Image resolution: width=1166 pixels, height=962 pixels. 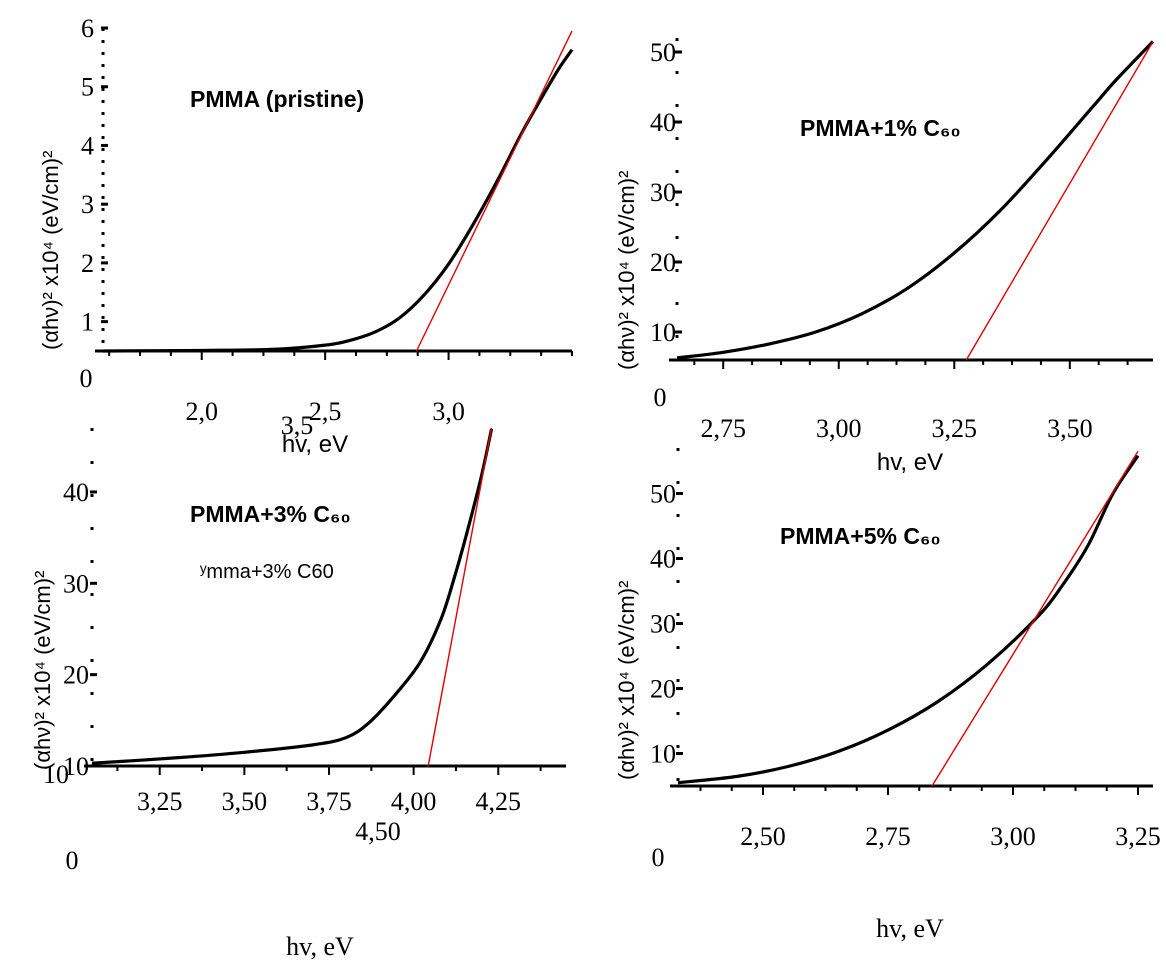 What do you see at coordinates (297, 425) in the screenshot?
I see `panel-1-x-extra-label: 3,5` at bounding box center [297, 425].